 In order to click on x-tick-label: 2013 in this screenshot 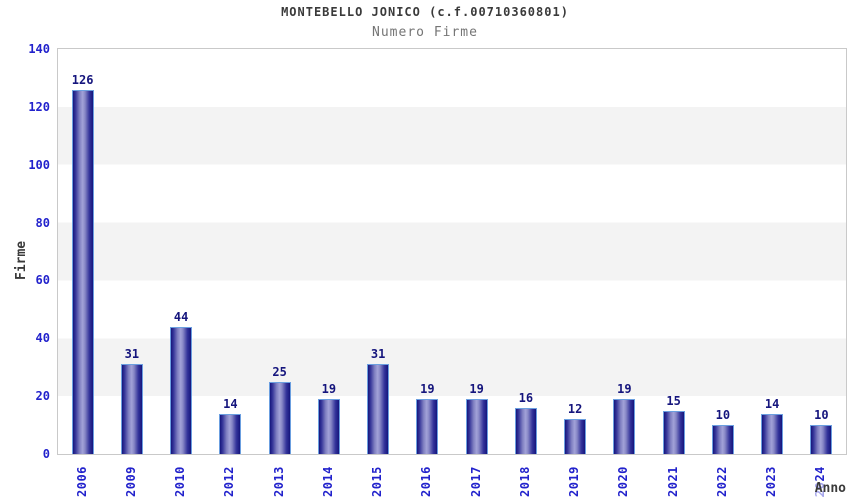, I will do `click(278, 481)`.